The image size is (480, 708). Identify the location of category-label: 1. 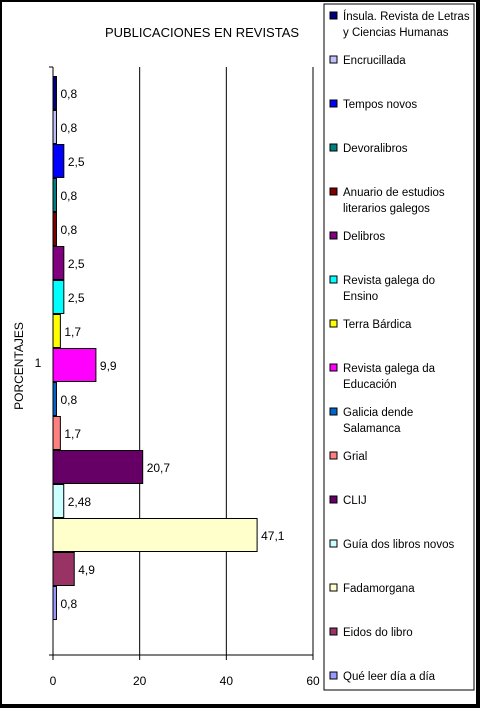
(38, 363).